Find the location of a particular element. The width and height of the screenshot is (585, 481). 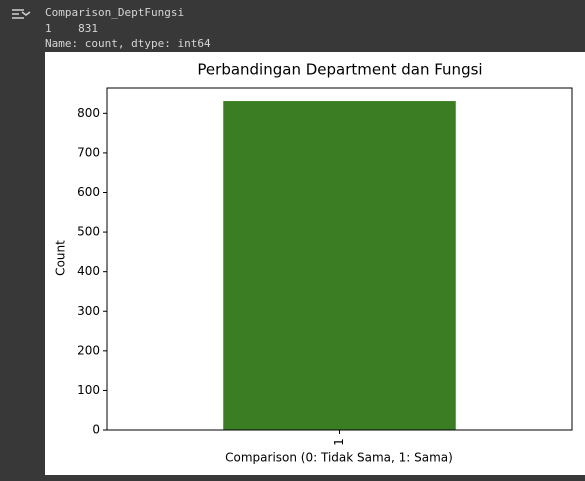

y-tick-label: 800 is located at coordinates (88, 113).